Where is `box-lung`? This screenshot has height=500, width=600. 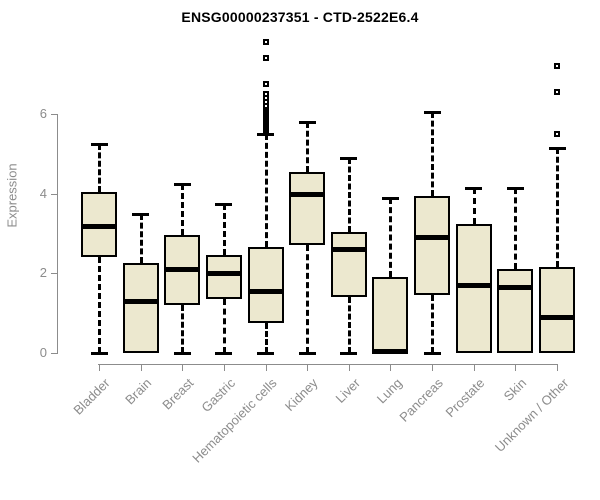
box-lung is located at coordinates (390, 315).